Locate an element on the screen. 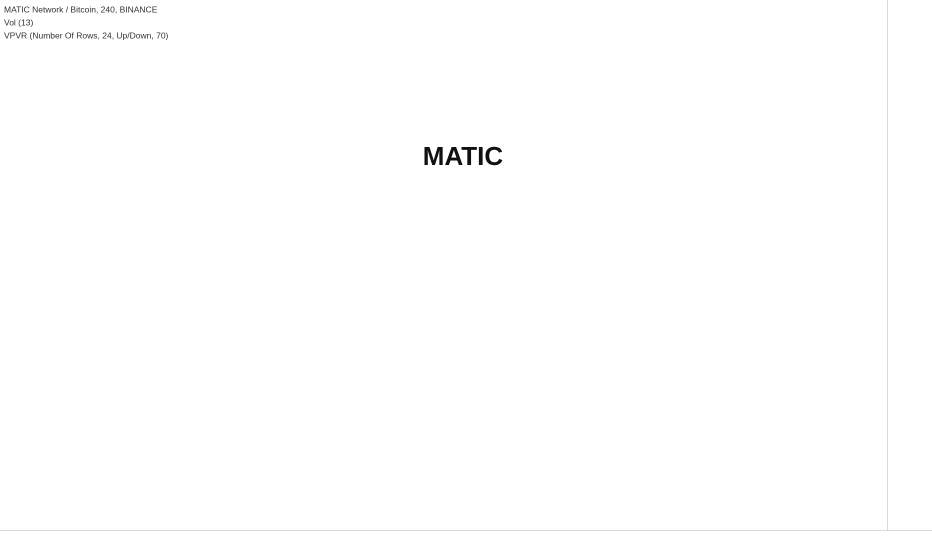 This screenshot has width=932, height=555. legend-volume: Vol (13) is located at coordinates (18, 22).